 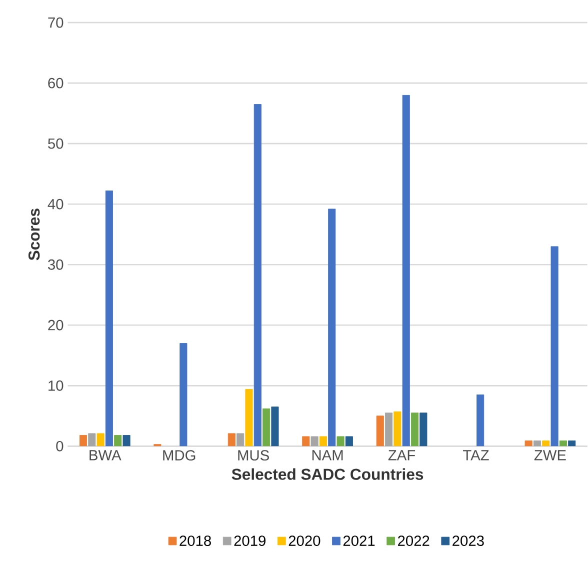 What do you see at coordinates (106, 455) in the screenshot?
I see `x-tick-label: BWA` at bounding box center [106, 455].